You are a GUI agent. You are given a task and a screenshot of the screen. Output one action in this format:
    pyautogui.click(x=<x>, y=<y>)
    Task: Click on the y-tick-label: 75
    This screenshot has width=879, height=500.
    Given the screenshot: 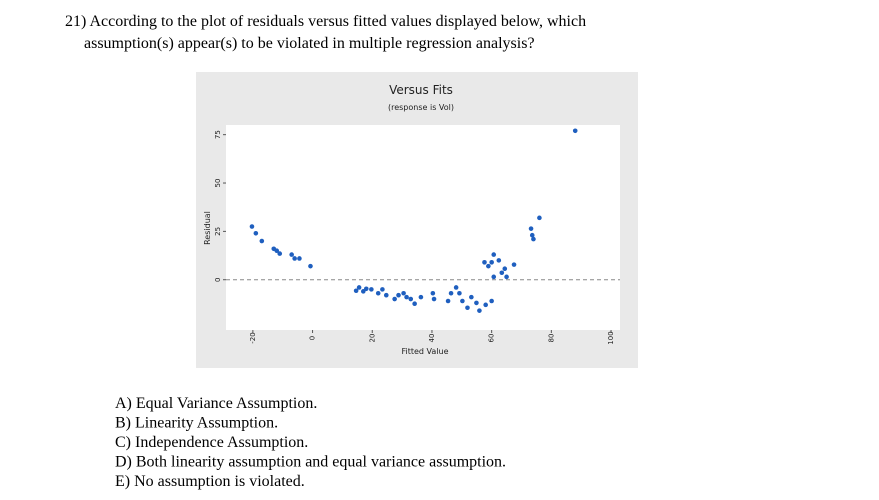 What is the action you would take?
    pyautogui.click(x=218, y=134)
    